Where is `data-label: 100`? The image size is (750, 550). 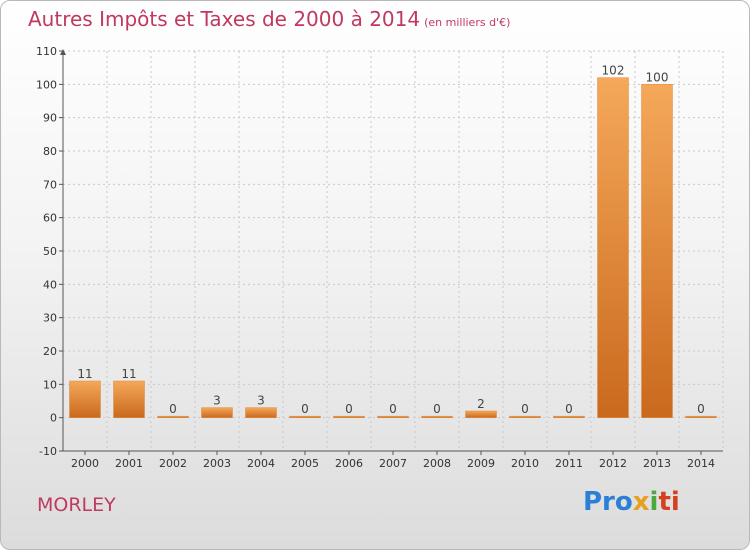
data-label: 100 is located at coordinates (657, 77).